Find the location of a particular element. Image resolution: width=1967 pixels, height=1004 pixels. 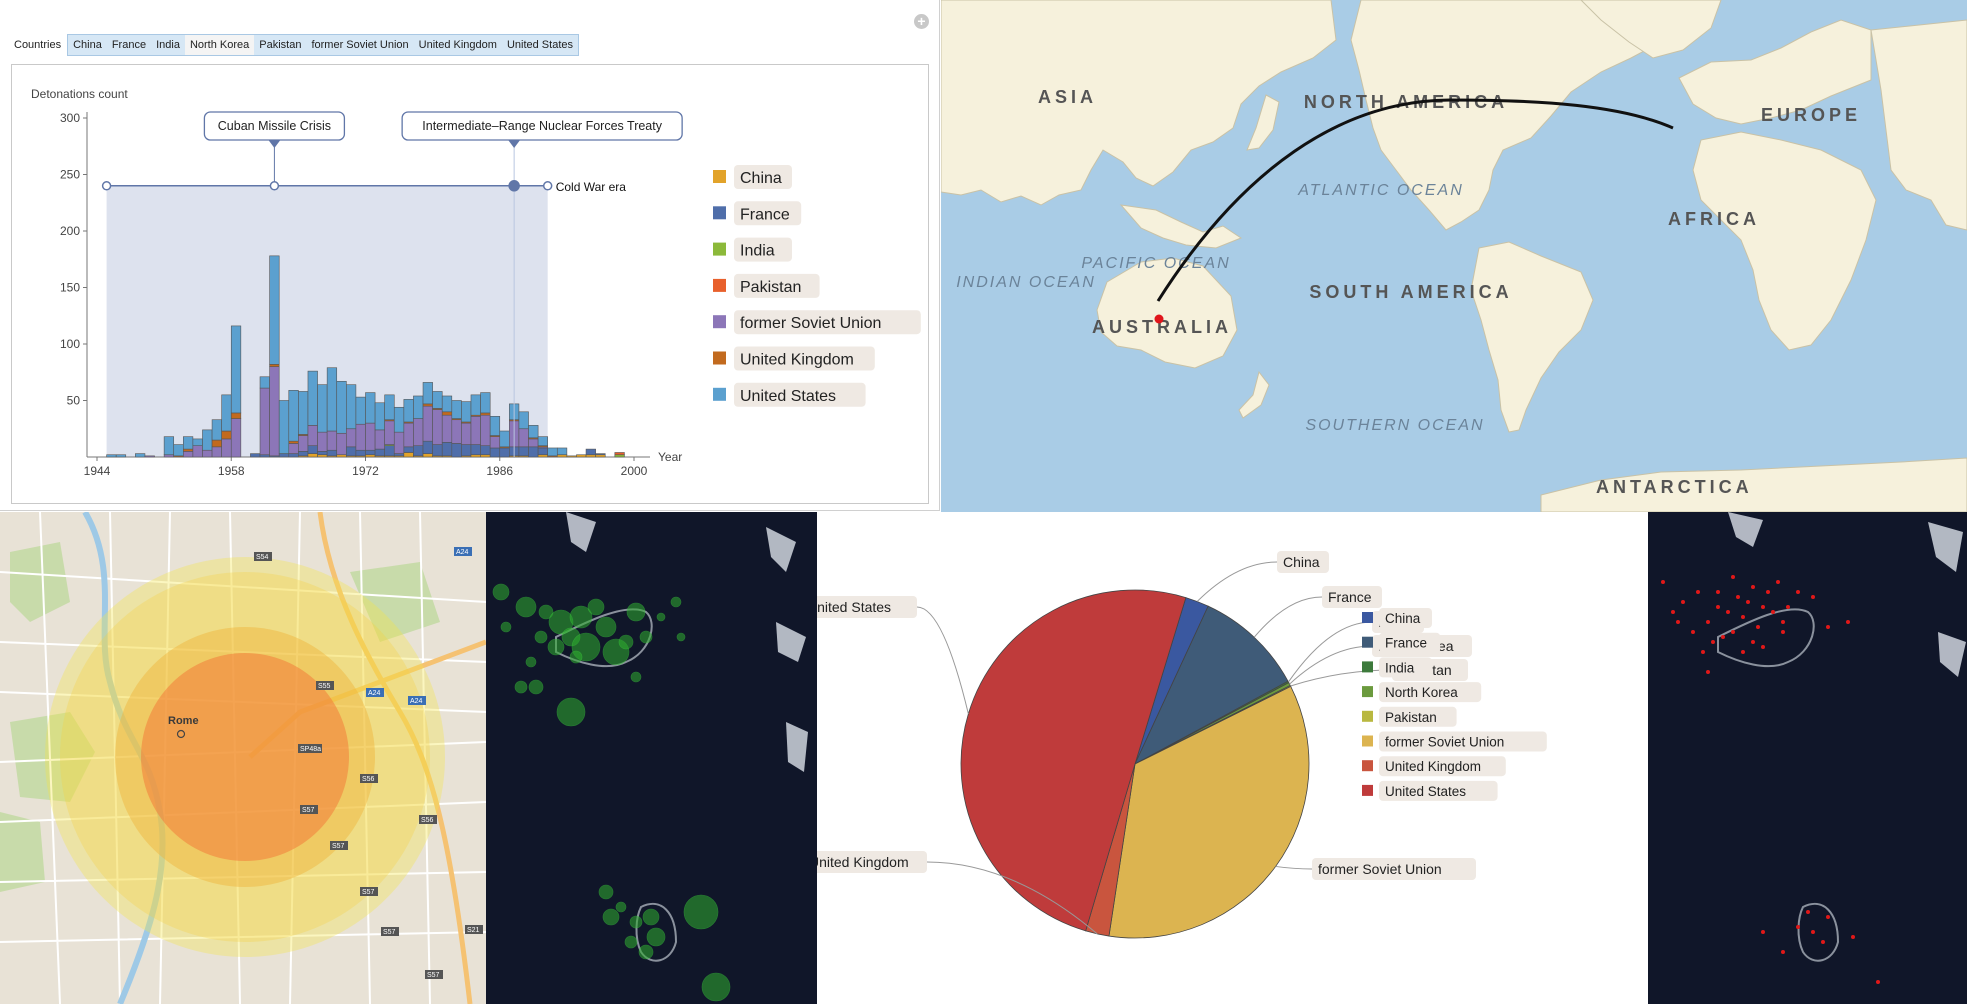

x-axis-label: Year is located at coordinates (670, 457).